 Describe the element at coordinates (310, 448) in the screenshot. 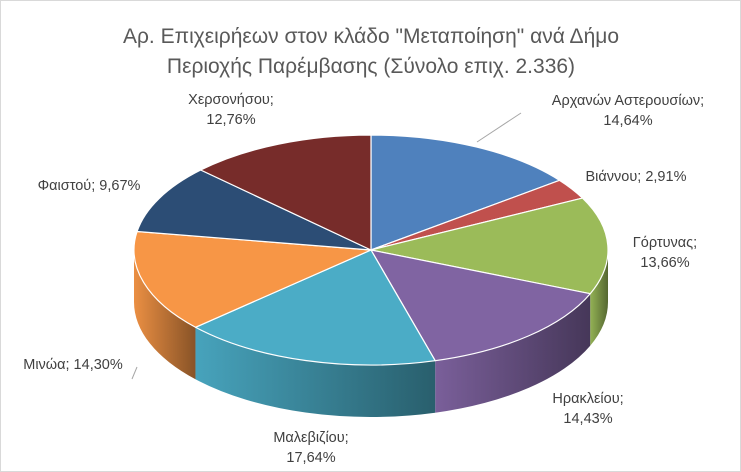

I see `data-label-4: Μαλεβιζίου; 17,64%` at that location.